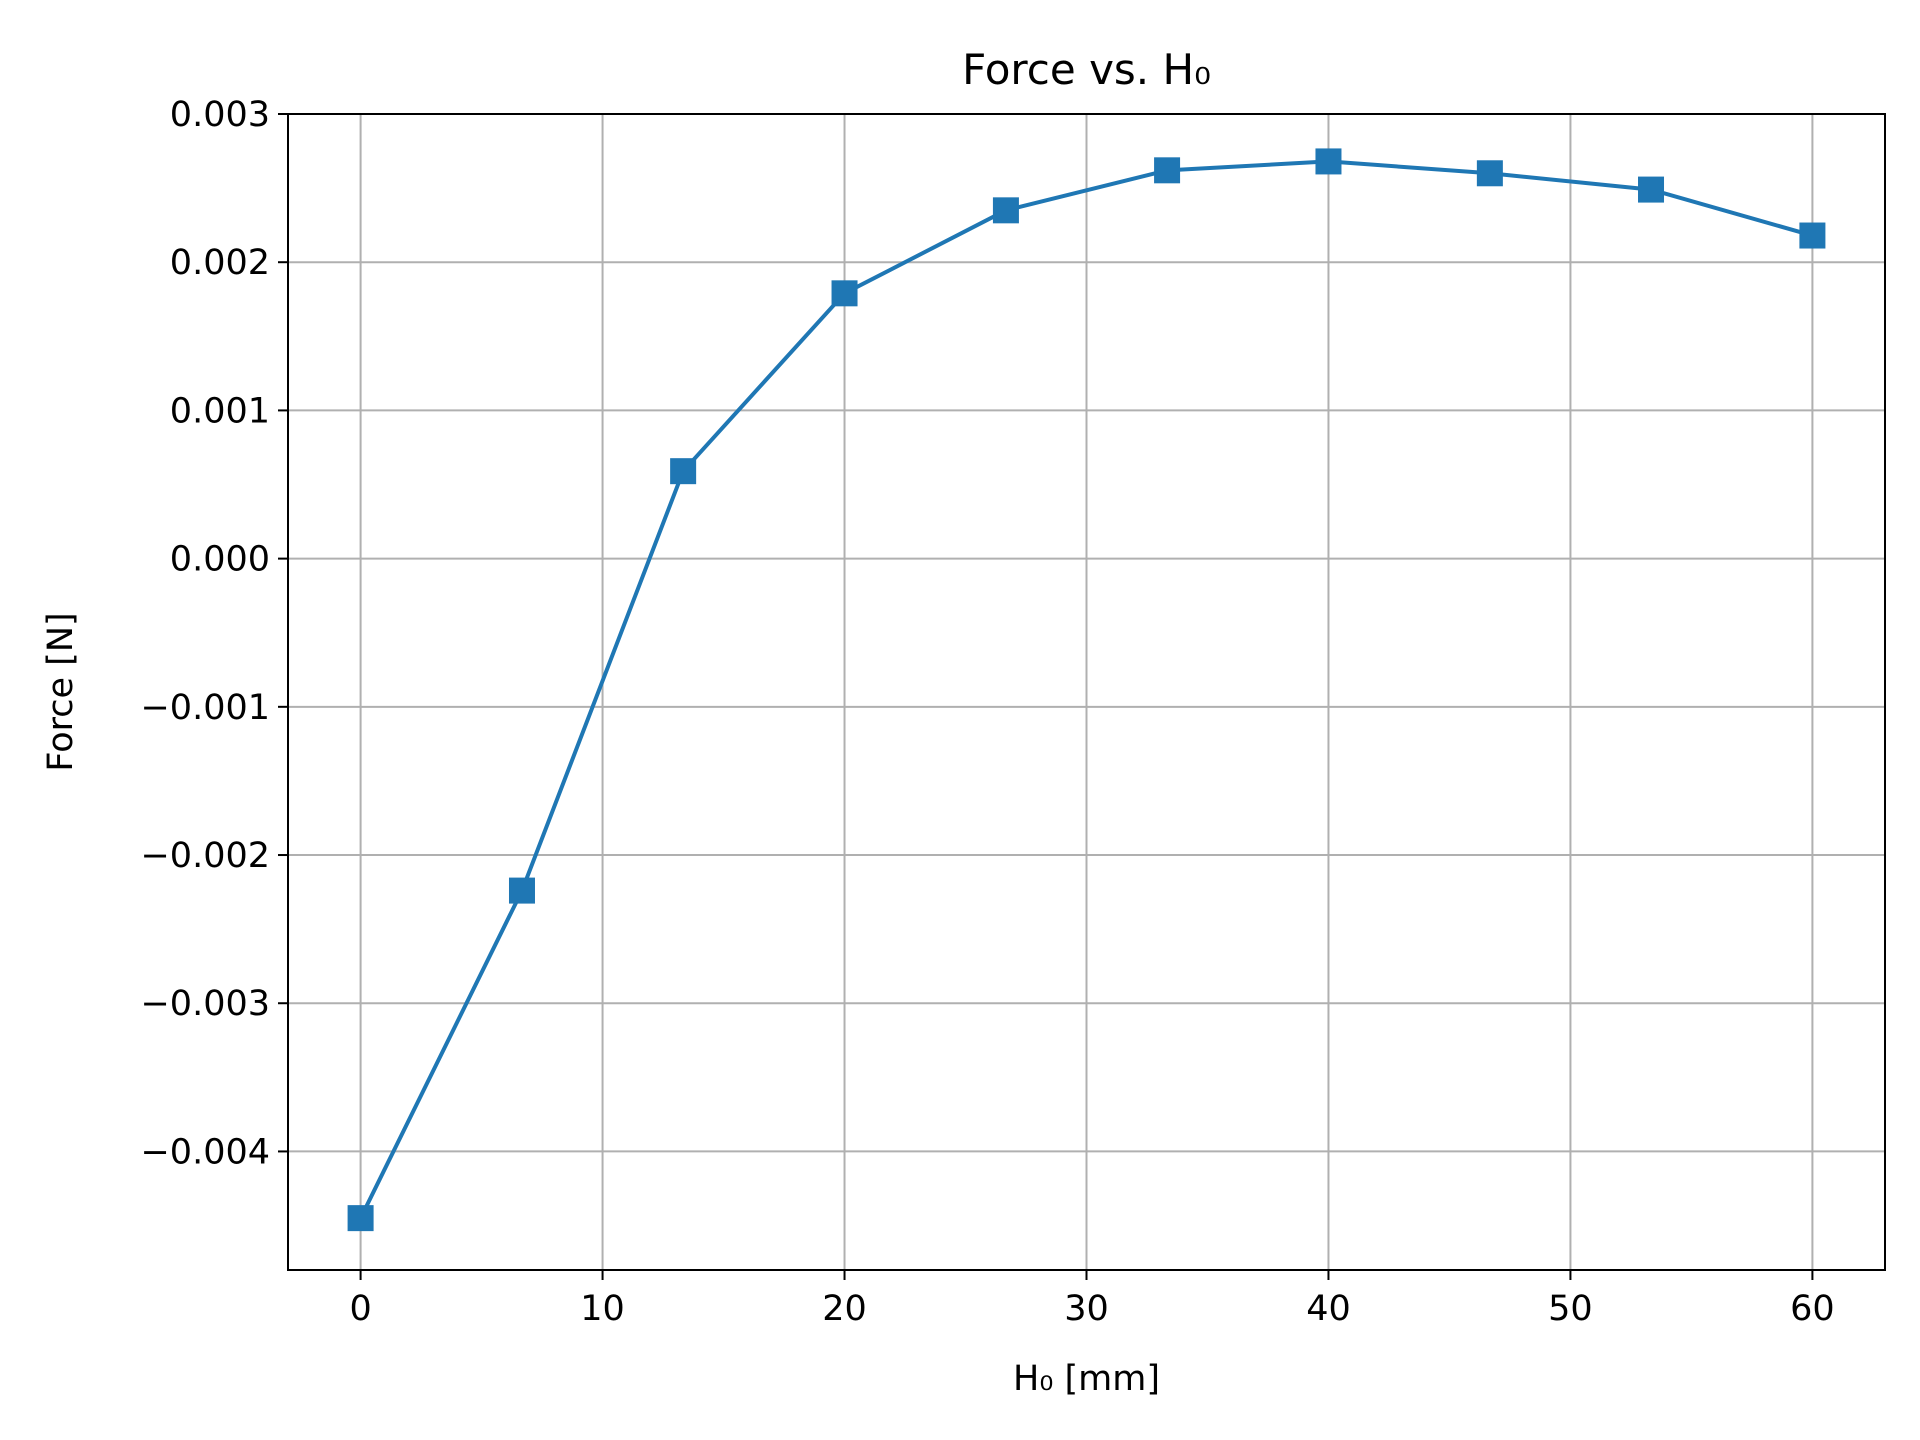 The width and height of the screenshot is (1920, 1440). Describe the element at coordinates (220, 115) in the screenshot. I see `y-tick-label: 0.003` at that location.